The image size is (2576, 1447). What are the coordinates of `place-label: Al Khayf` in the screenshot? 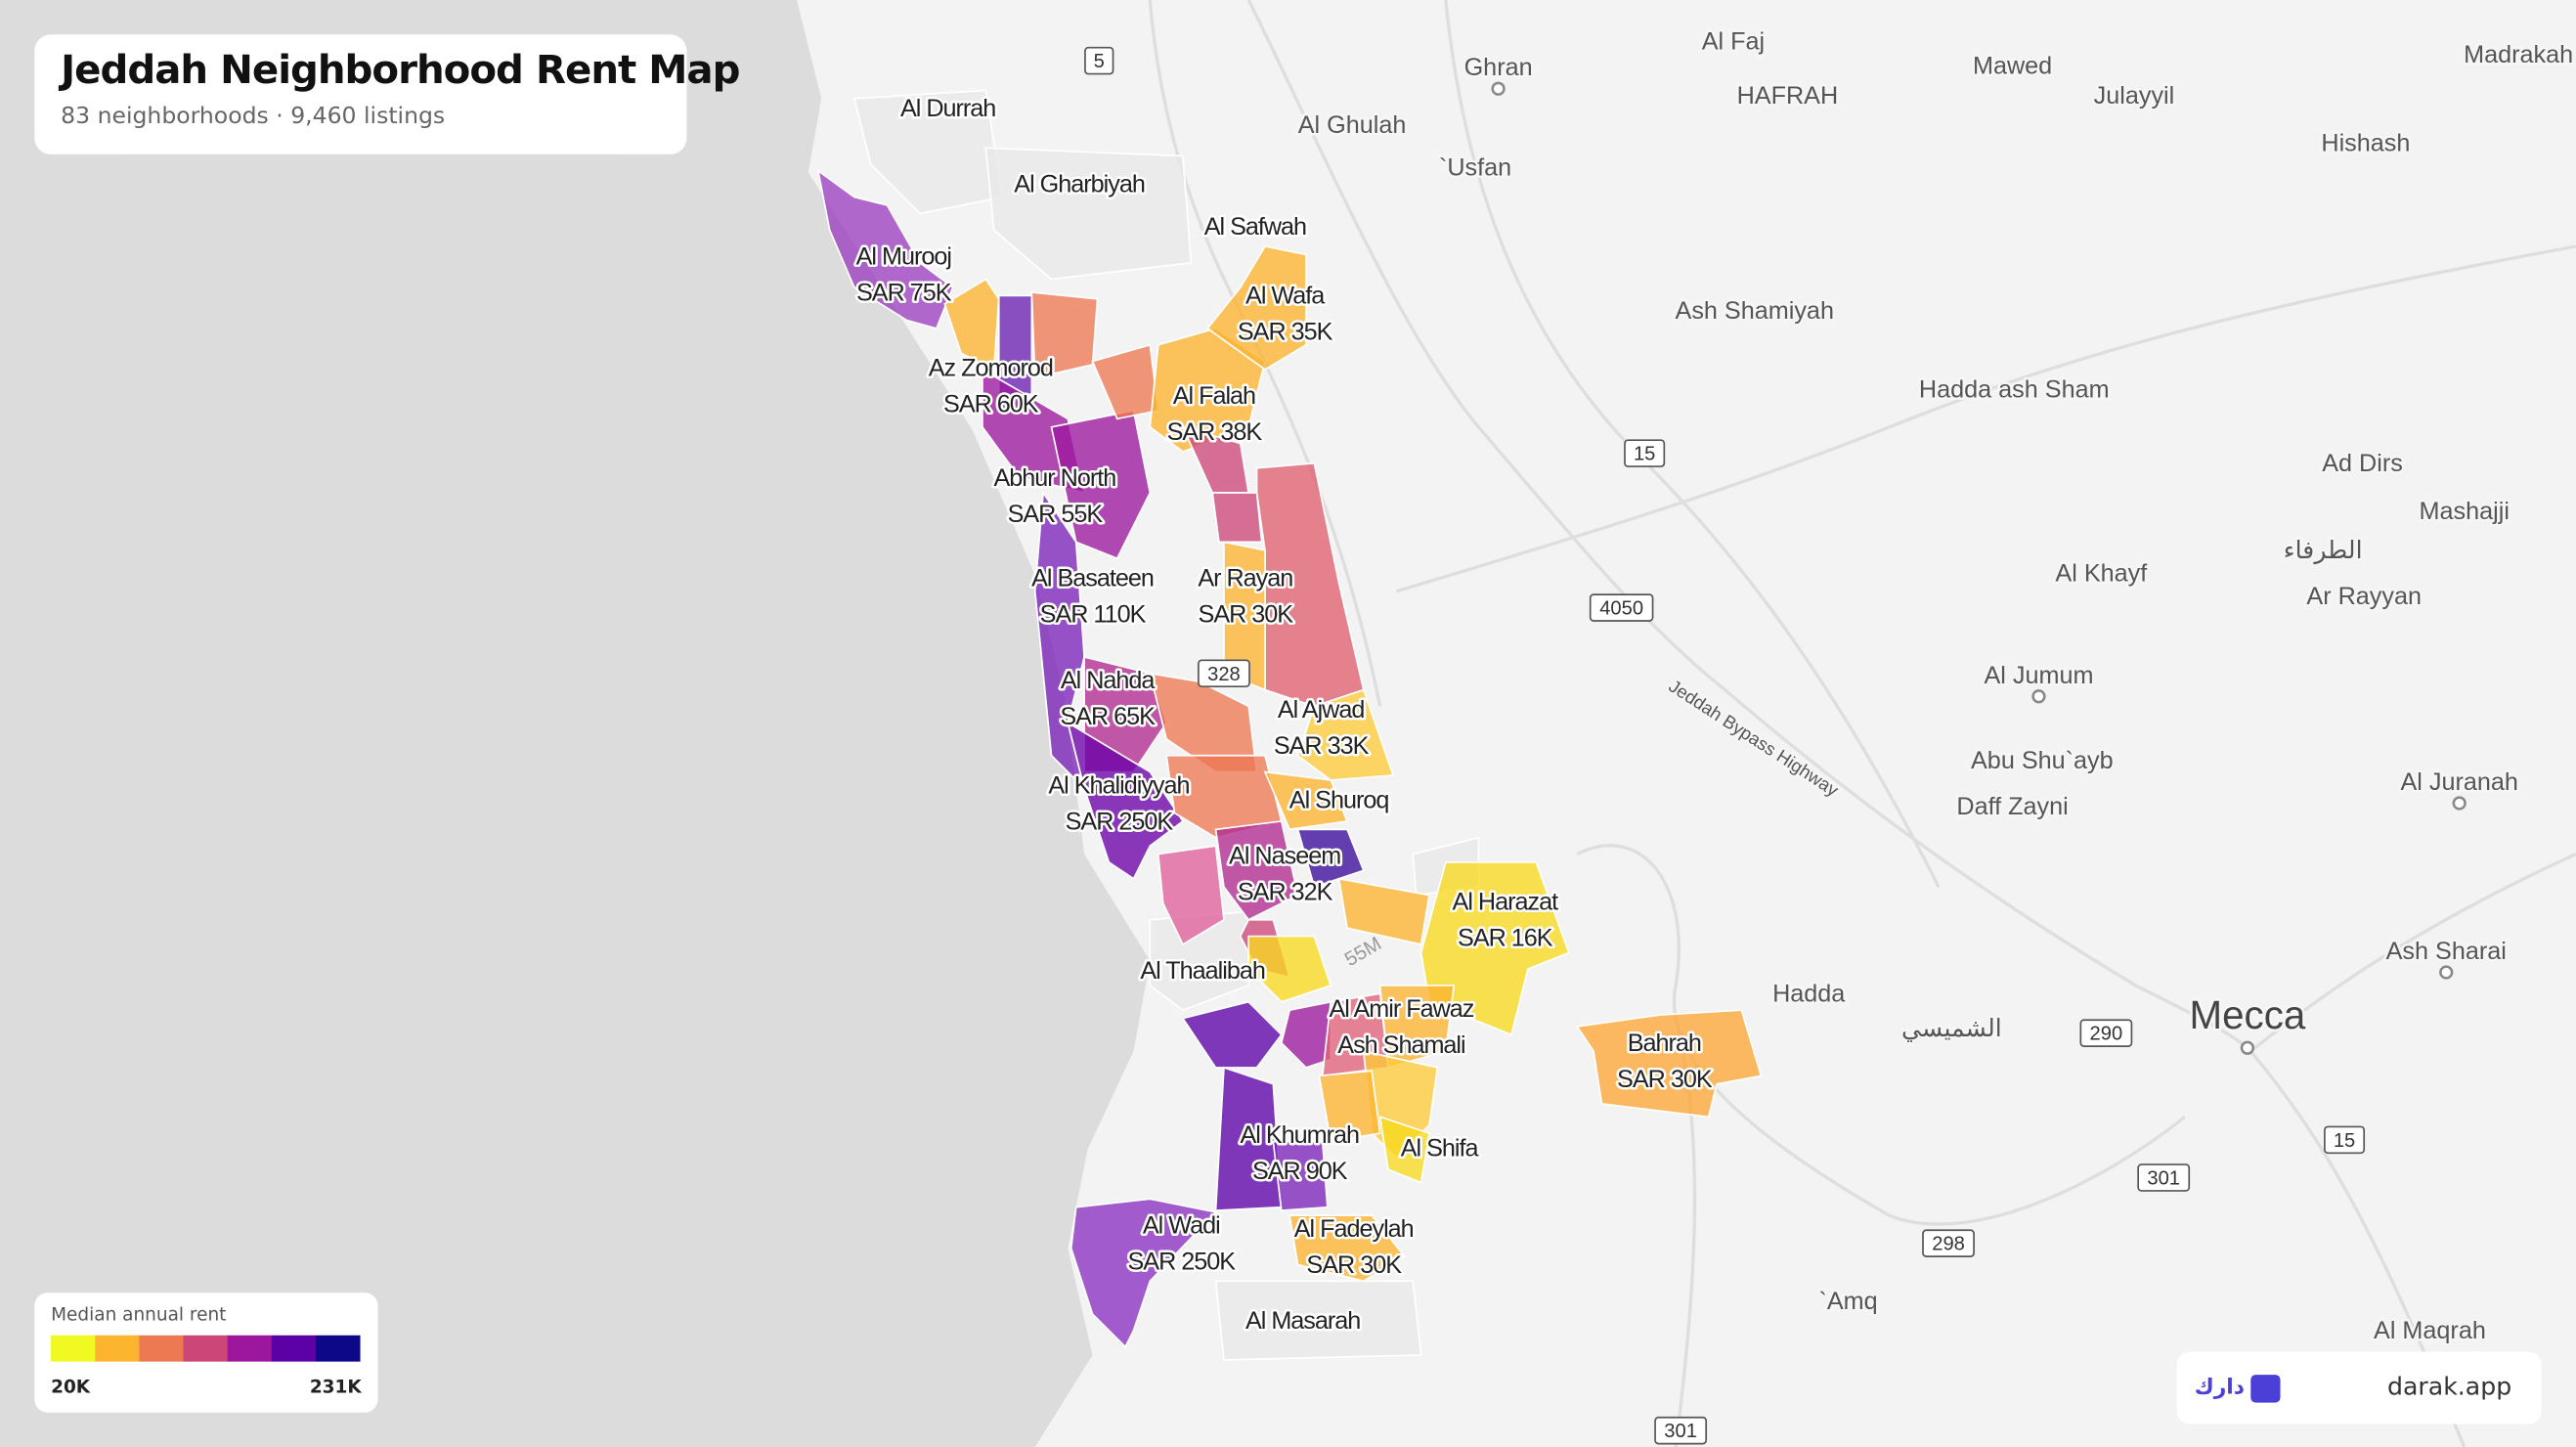 It's located at (2101, 574).